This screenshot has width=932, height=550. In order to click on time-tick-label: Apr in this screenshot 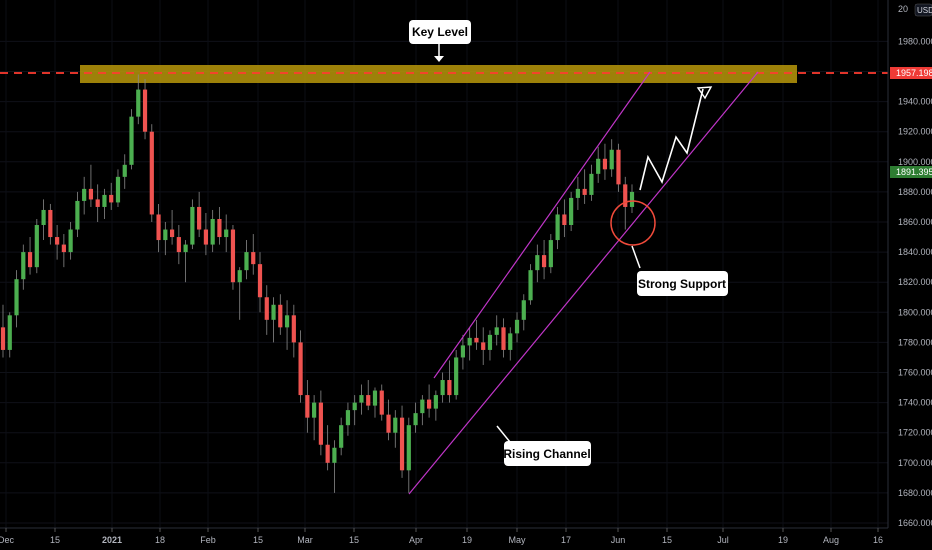, I will do `click(416, 540)`.